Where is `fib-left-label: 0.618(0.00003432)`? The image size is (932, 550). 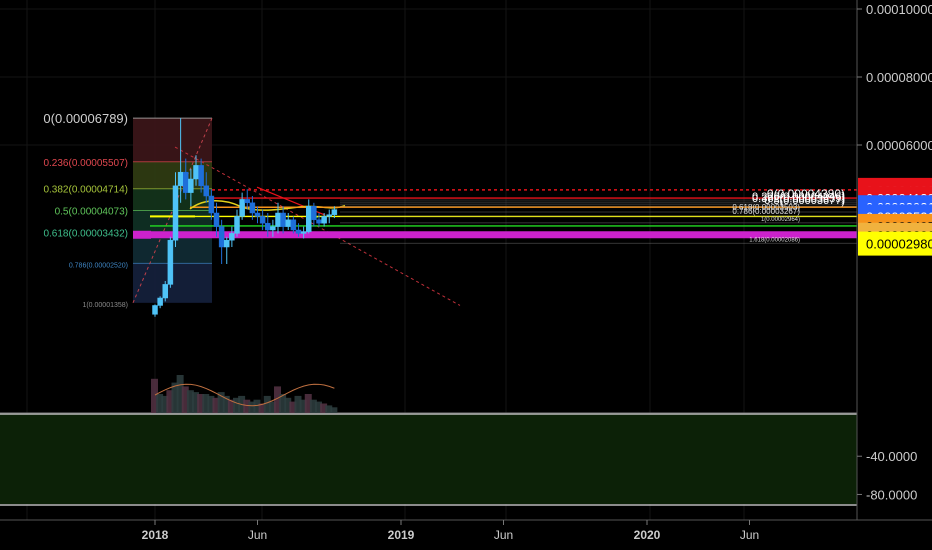 fib-left-label: 0.618(0.00003432) is located at coordinates (85, 233).